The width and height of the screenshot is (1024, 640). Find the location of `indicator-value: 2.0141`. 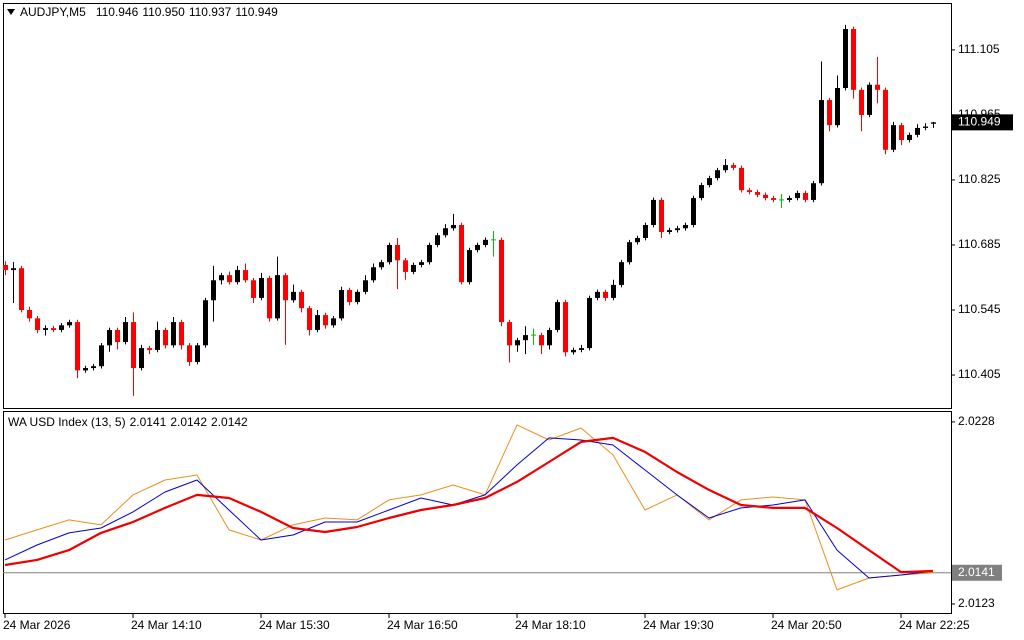

indicator-value: 2.0141 is located at coordinates (148, 422).